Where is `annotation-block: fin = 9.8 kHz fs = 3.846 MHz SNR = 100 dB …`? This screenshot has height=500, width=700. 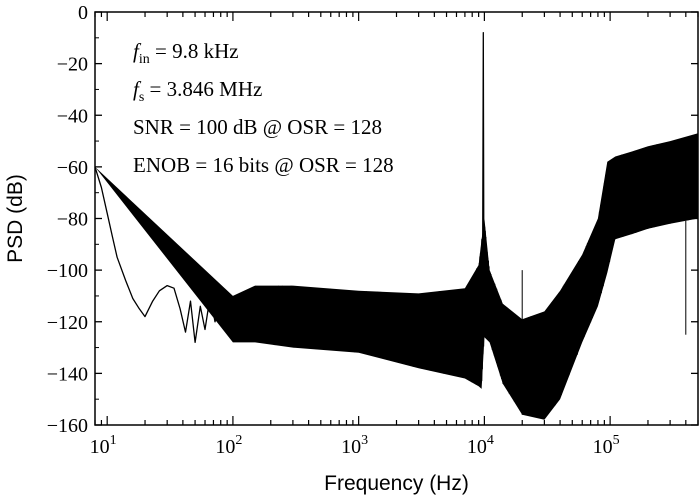 annotation-block: fin = 9.8 kHz fs = 3.846 MHz SNR = 100 dB … is located at coordinates (263, 108).